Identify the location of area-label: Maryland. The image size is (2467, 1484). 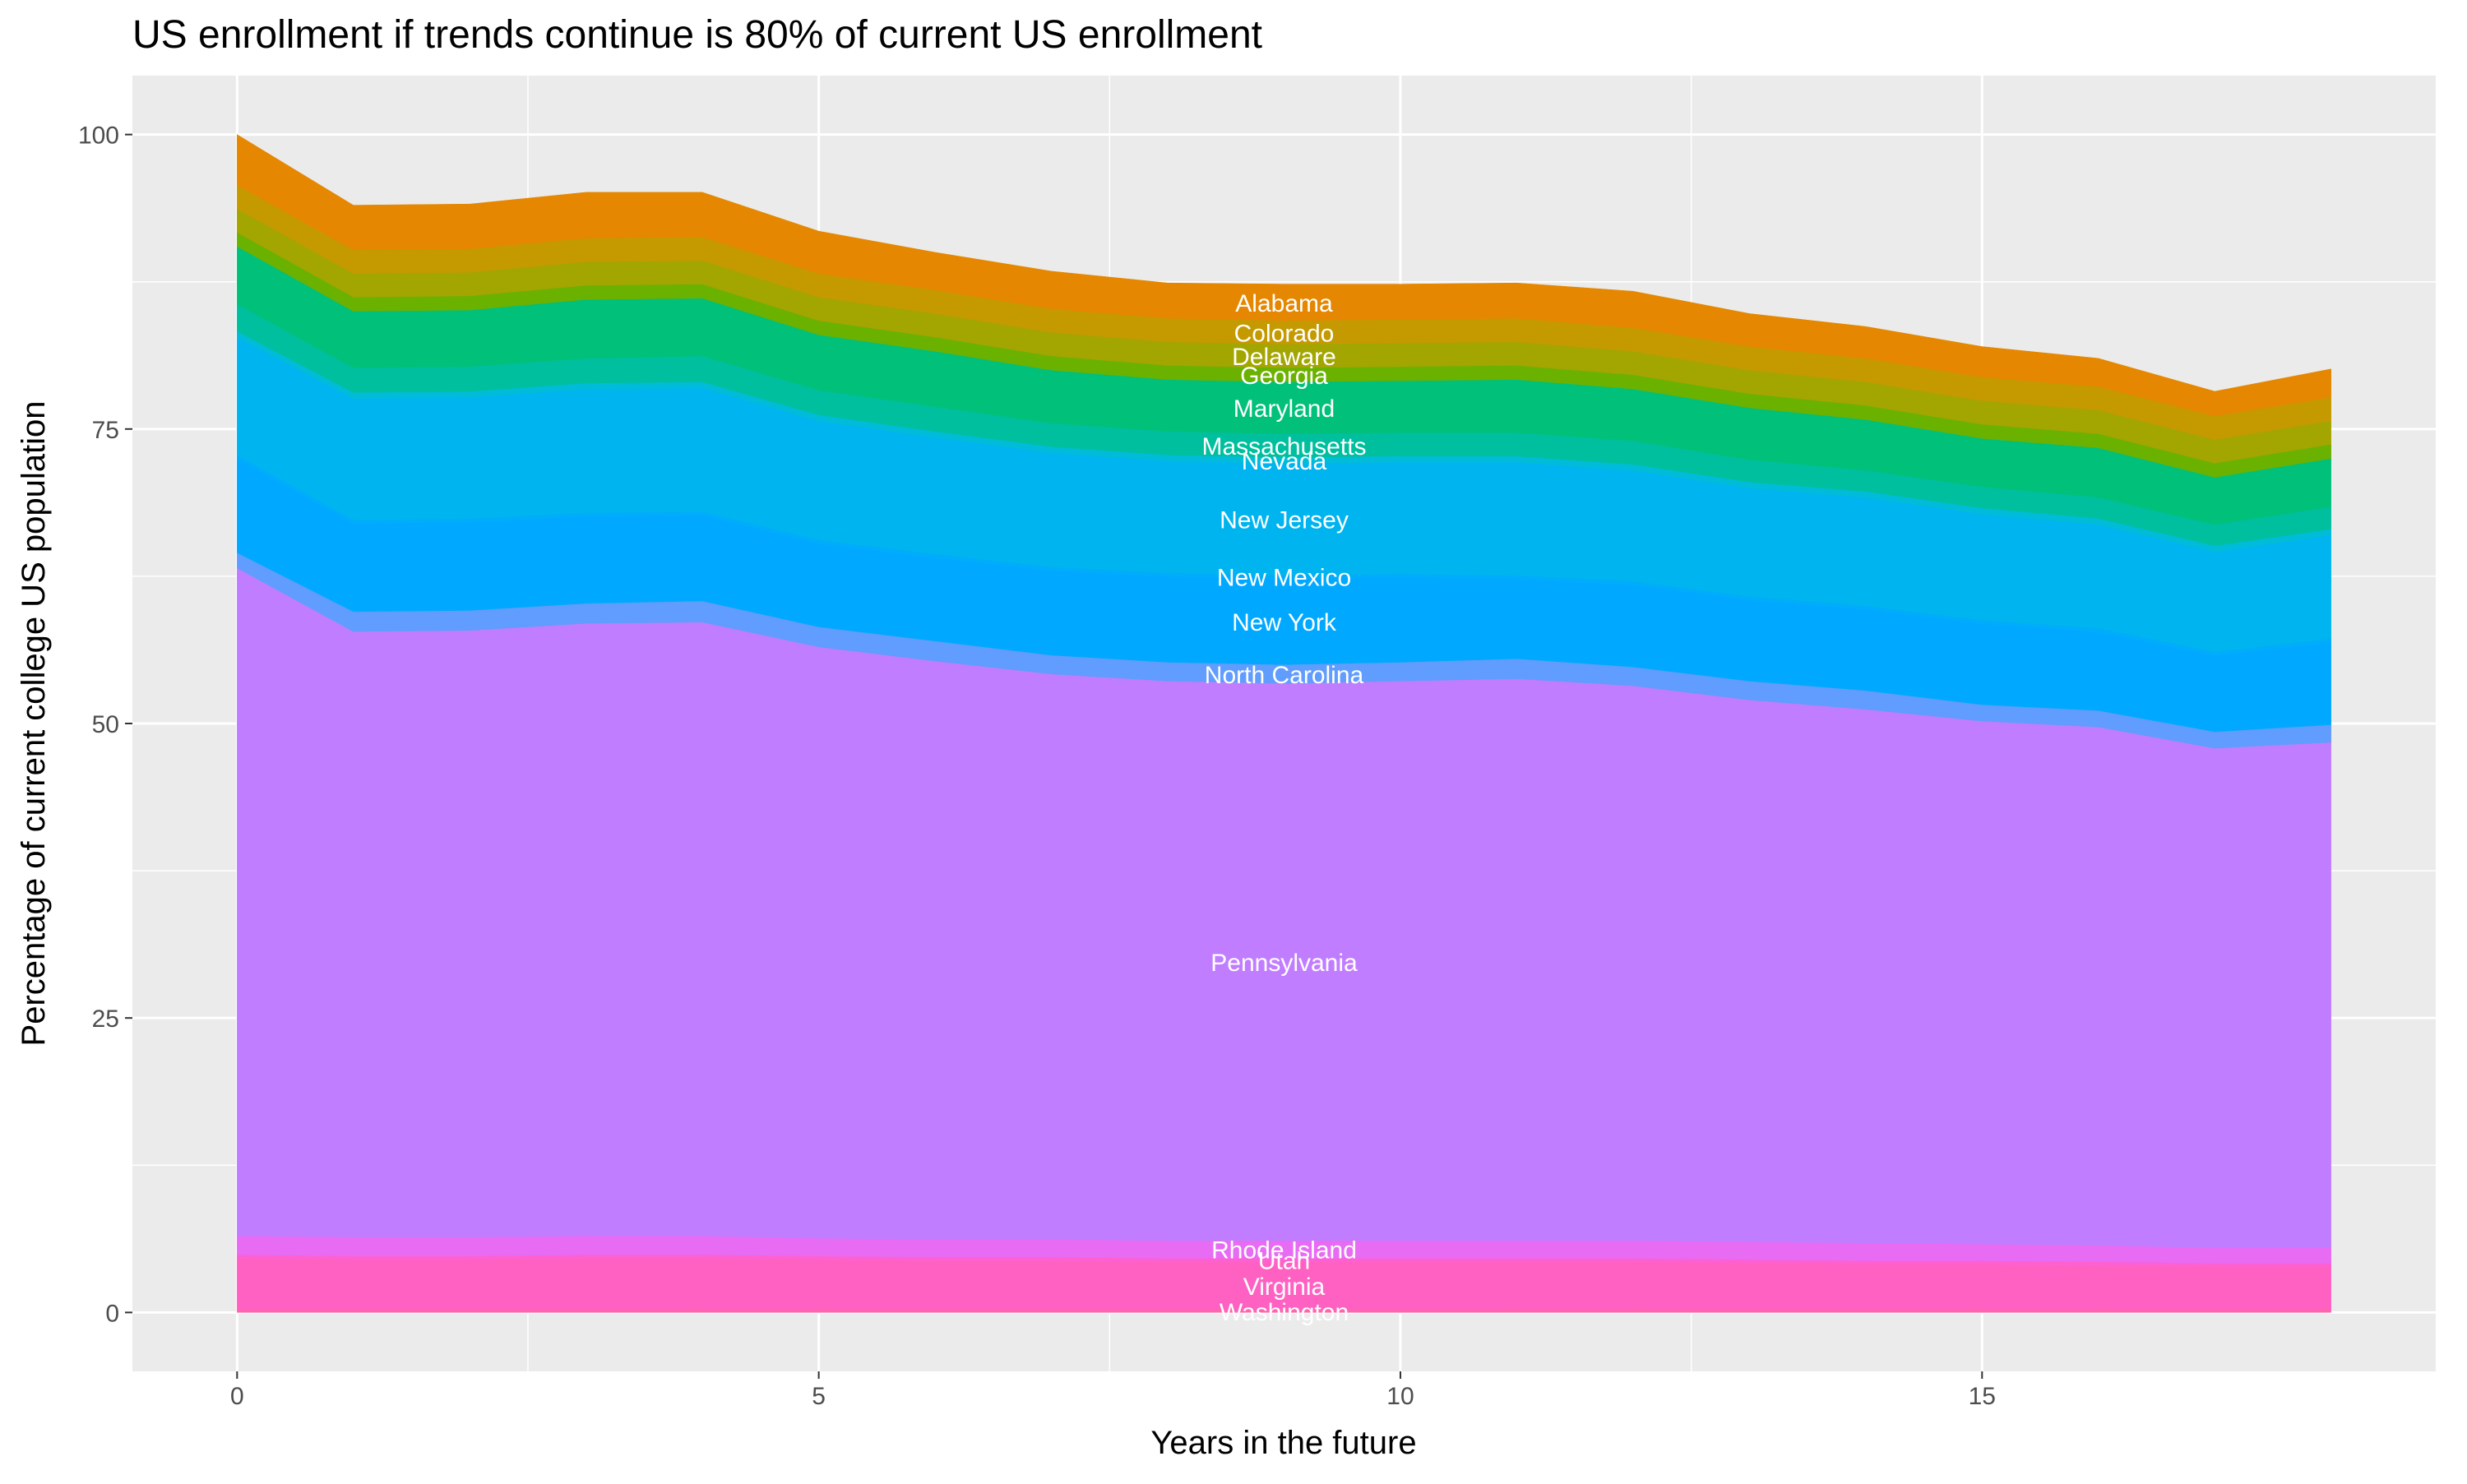
(1284, 409).